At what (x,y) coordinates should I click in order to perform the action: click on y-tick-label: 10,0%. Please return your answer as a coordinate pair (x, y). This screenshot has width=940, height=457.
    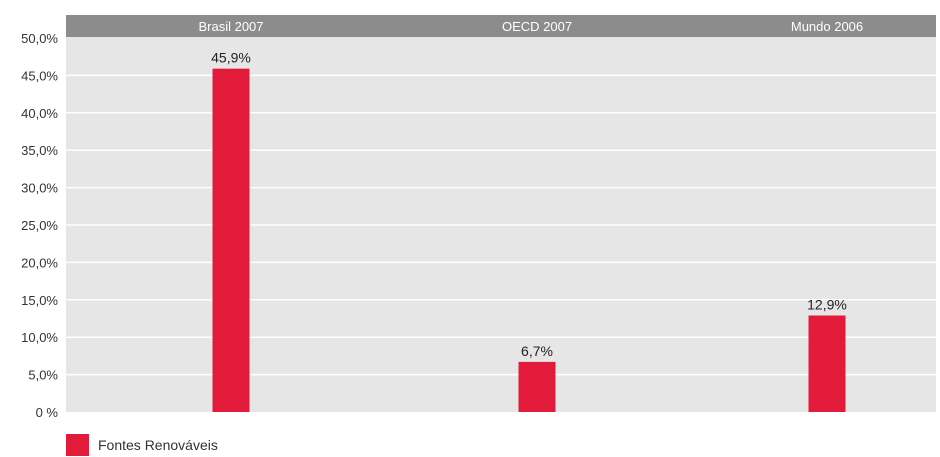
    Looking at the image, I should click on (39, 337).